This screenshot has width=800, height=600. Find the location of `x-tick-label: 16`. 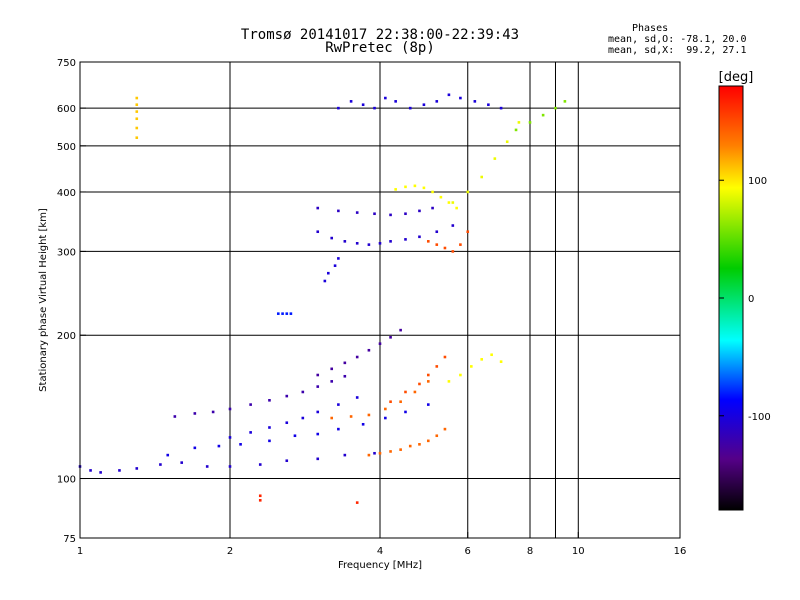

x-tick-label: 16 is located at coordinates (680, 551).